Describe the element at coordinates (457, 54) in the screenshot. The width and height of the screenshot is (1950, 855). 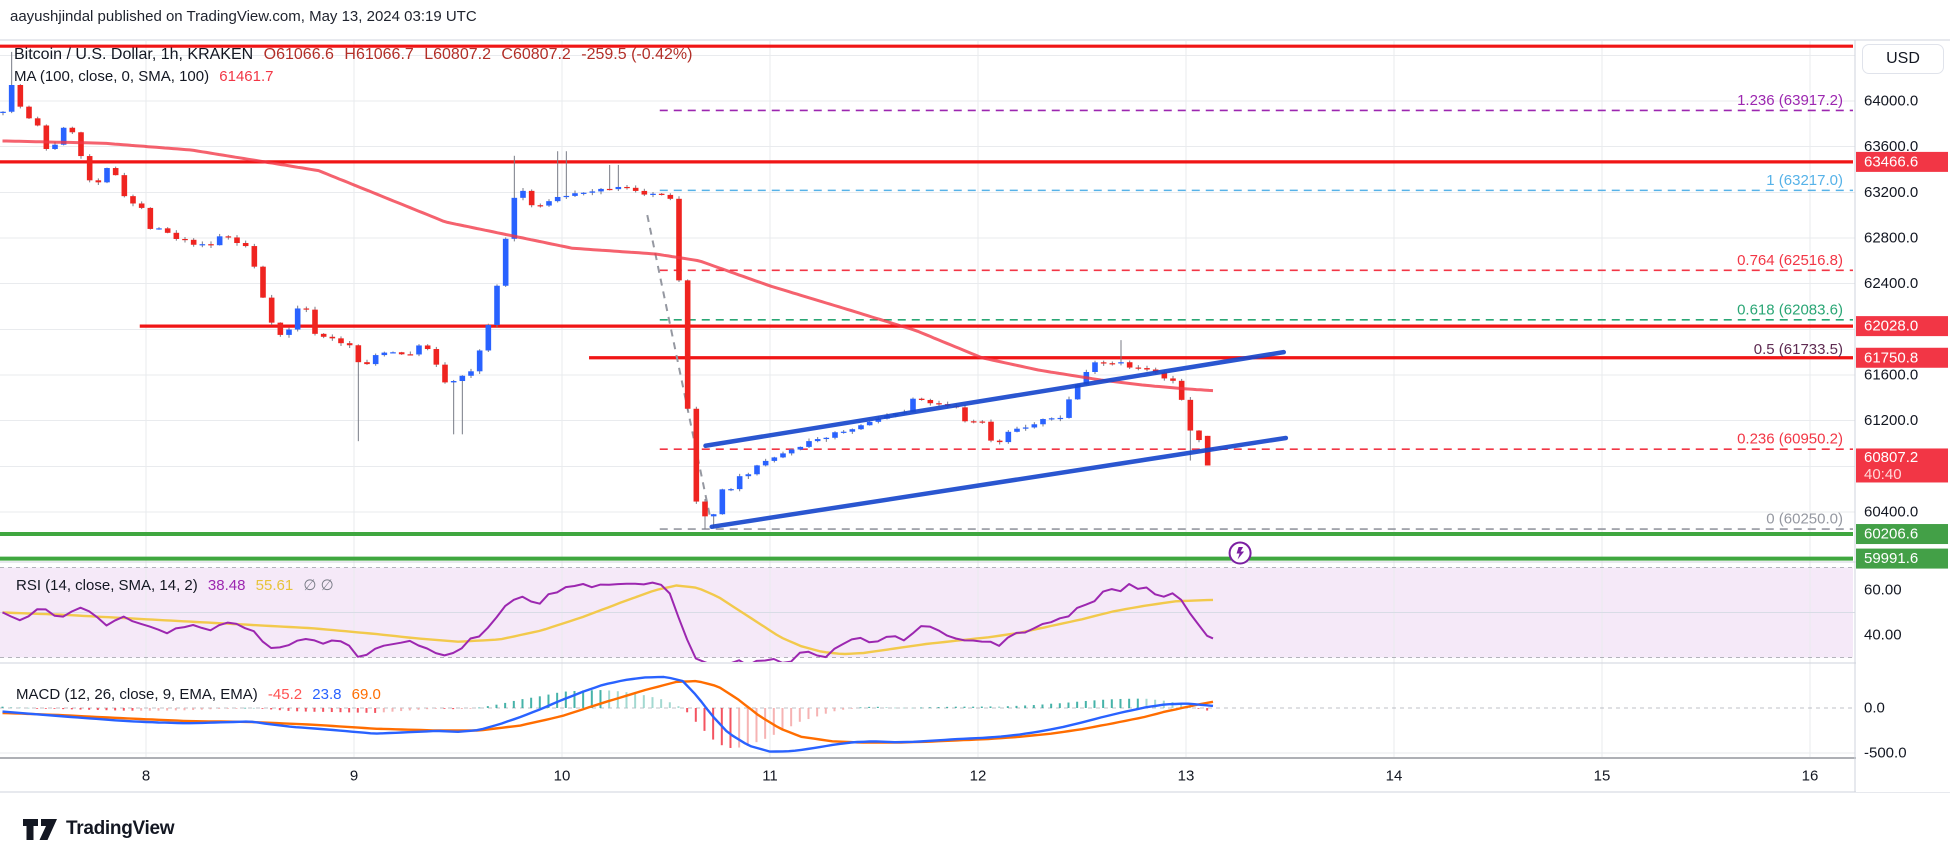
I see `ohlc-low: L60807.2` at that location.